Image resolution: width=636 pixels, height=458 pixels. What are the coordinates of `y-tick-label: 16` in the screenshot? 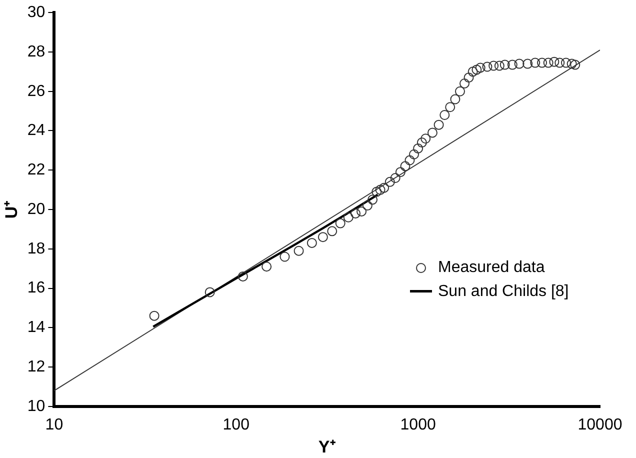 It's located at (36, 288).